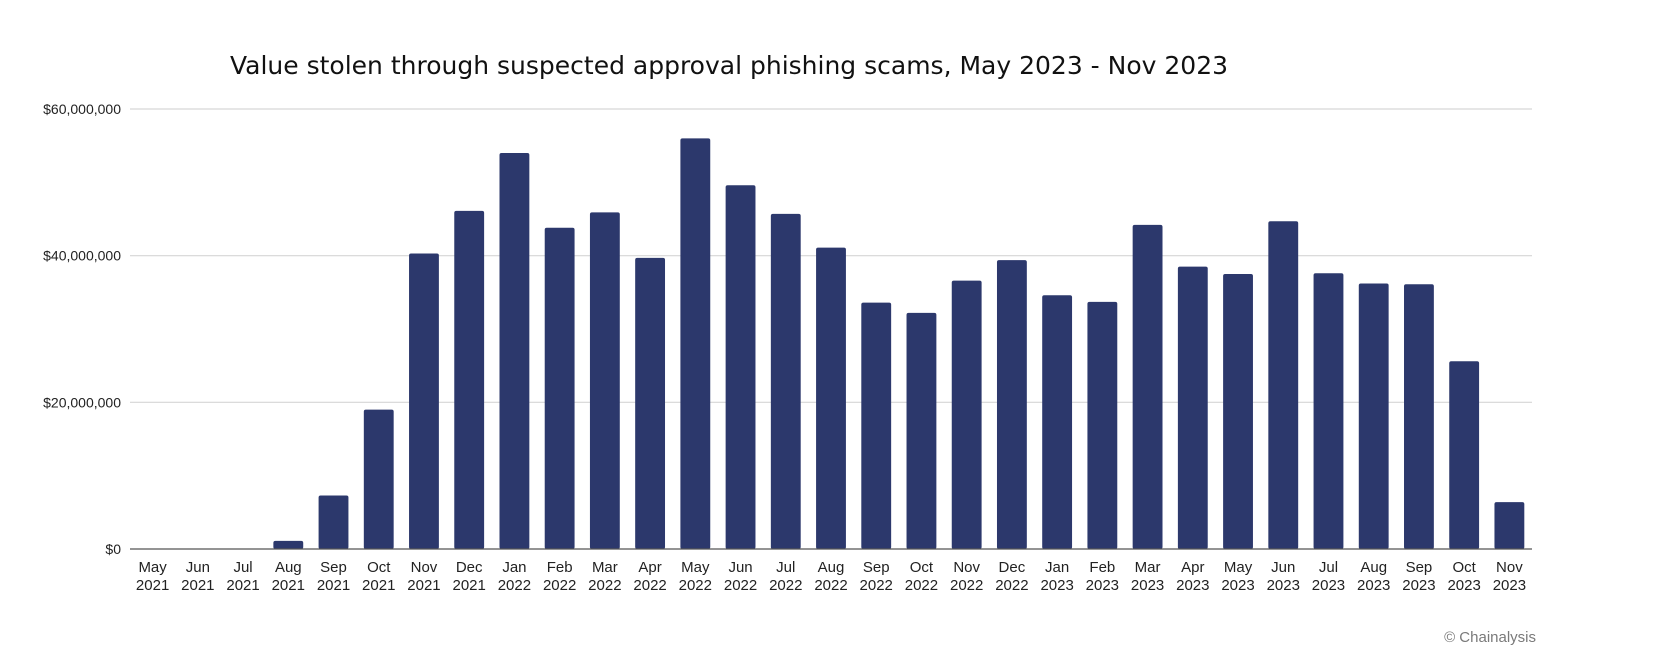  What do you see at coordinates (242, 576) in the screenshot?
I see `x-tick-label: Jul 2021` at bounding box center [242, 576].